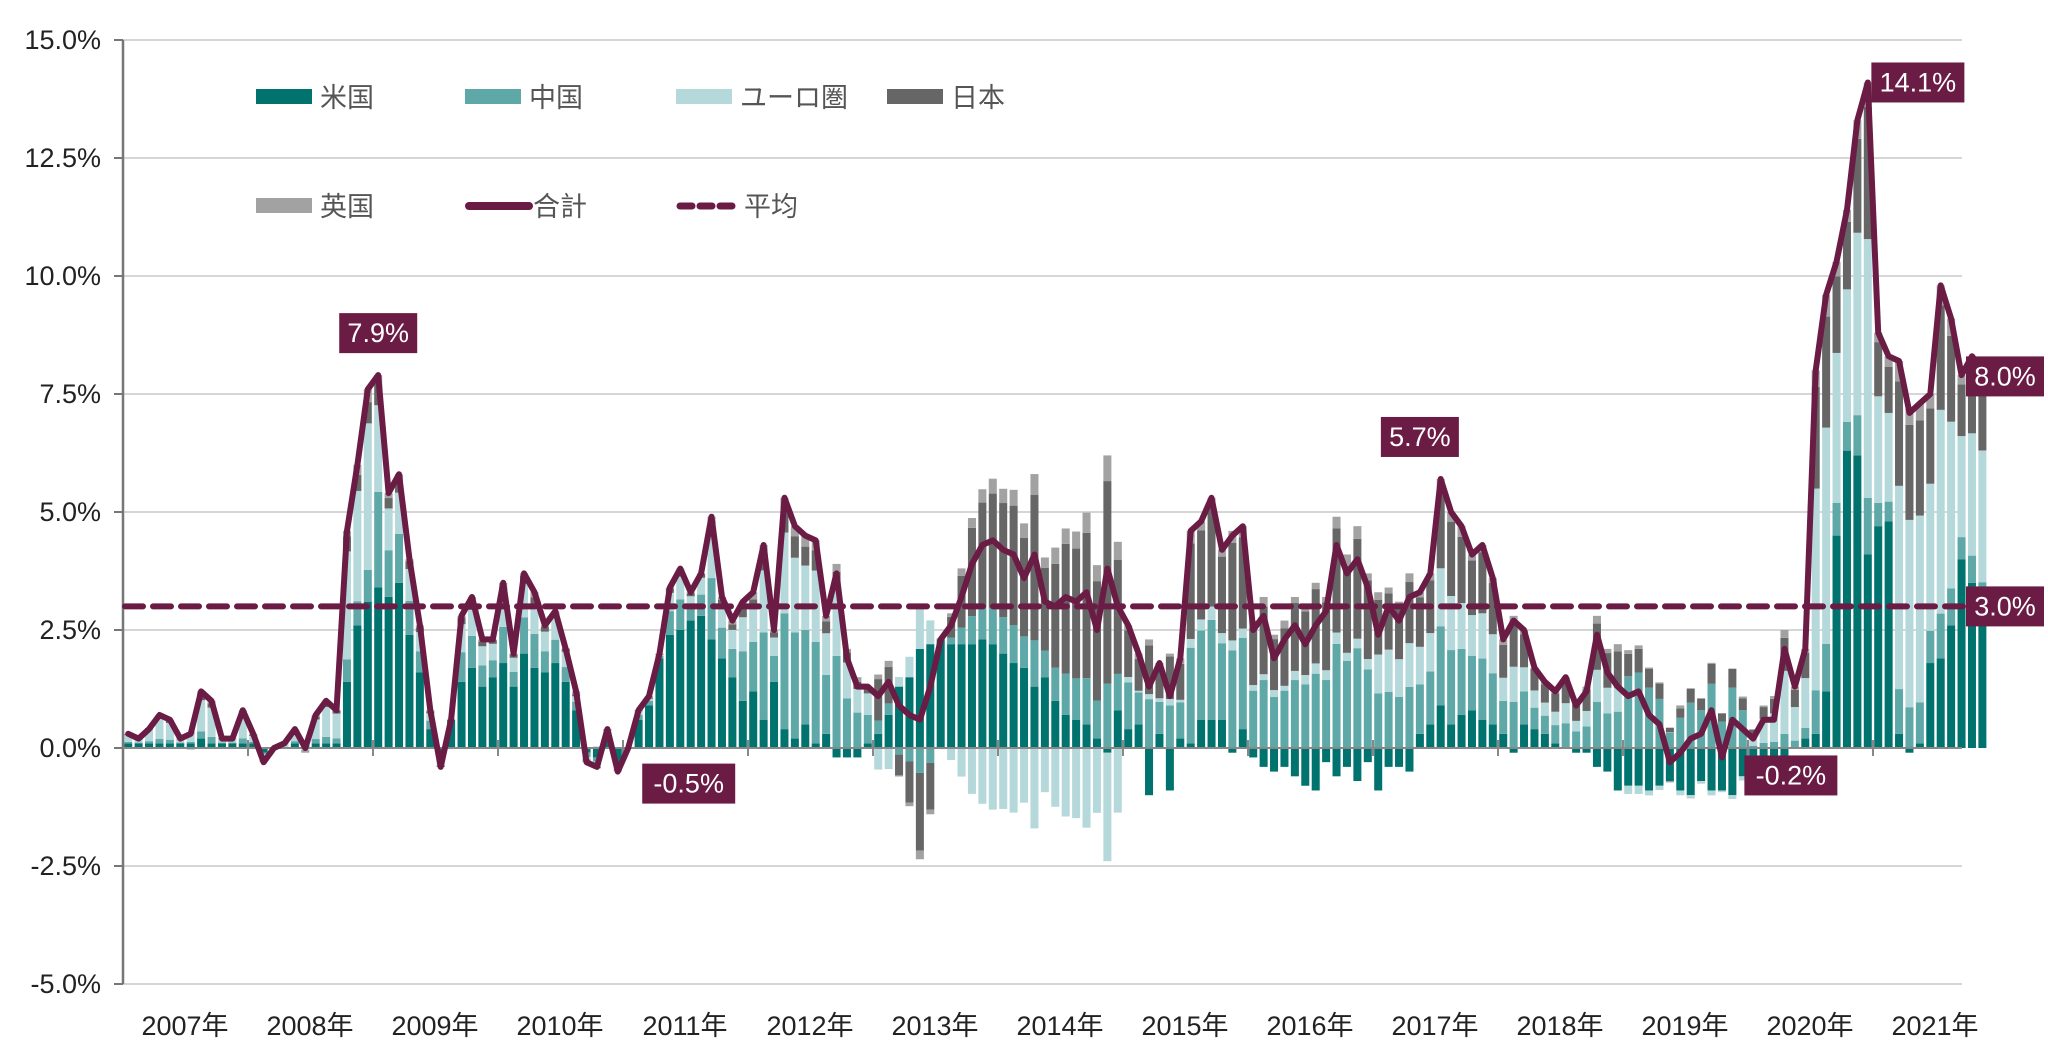 This screenshot has width=2048, height=1055. Describe the element at coordinates (684, 1026) in the screenshot. I see `x-tick-label: 2011年` at that location.